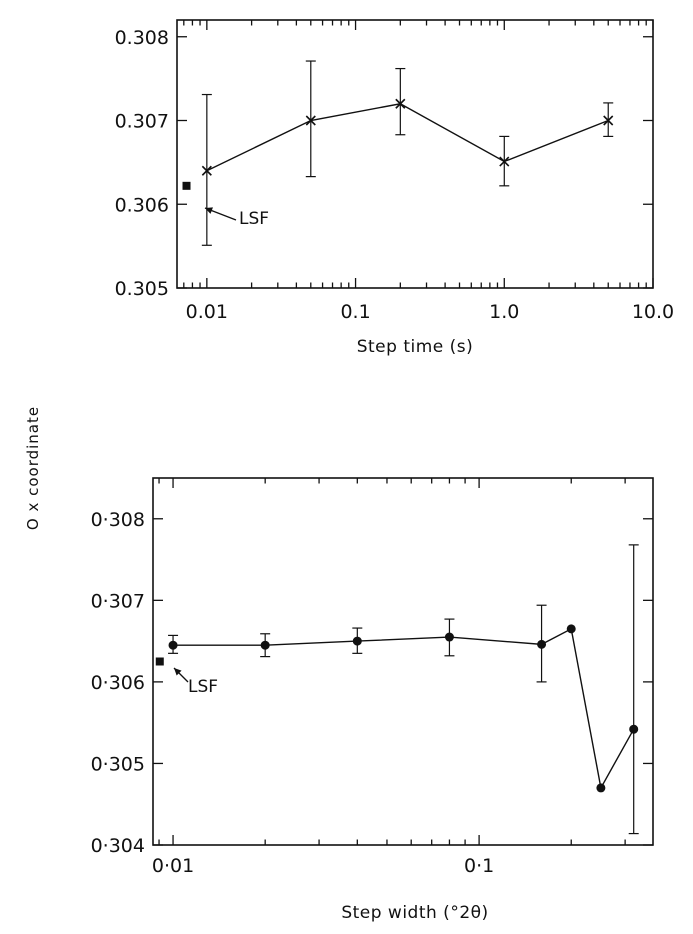  What do you see at coordinates (118, 601) in the screenshot?
I see `y-tick-label: 0·307` at bounding box center [118, 601].